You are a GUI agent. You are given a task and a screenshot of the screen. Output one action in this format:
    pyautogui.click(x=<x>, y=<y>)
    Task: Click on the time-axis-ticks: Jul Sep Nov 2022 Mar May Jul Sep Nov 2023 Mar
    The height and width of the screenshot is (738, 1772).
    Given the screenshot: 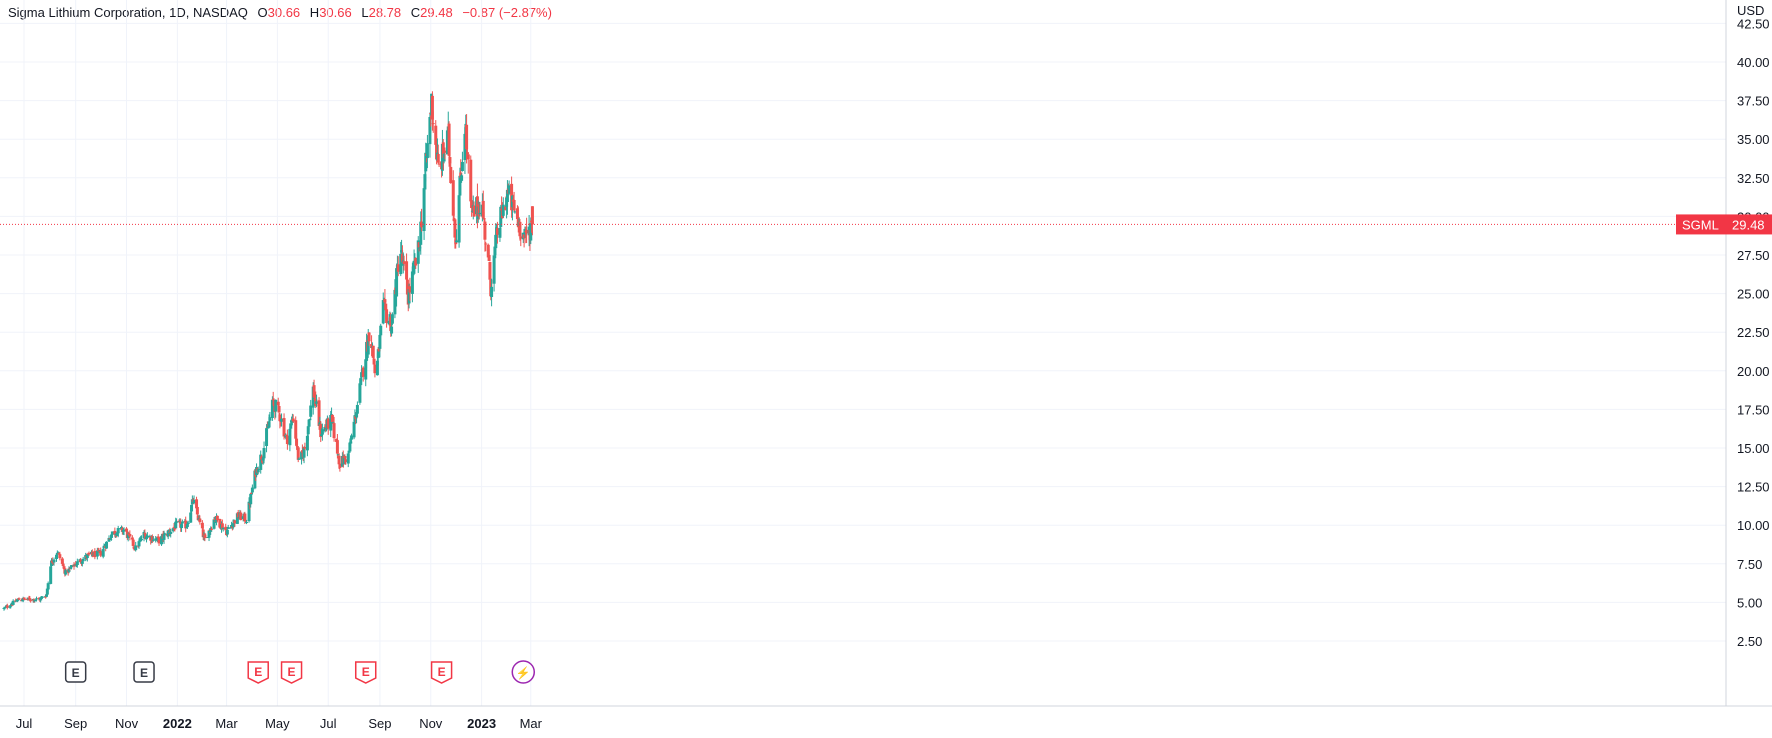 What is the action you would take?
    pyautogui.click(x=279, y=723)
    